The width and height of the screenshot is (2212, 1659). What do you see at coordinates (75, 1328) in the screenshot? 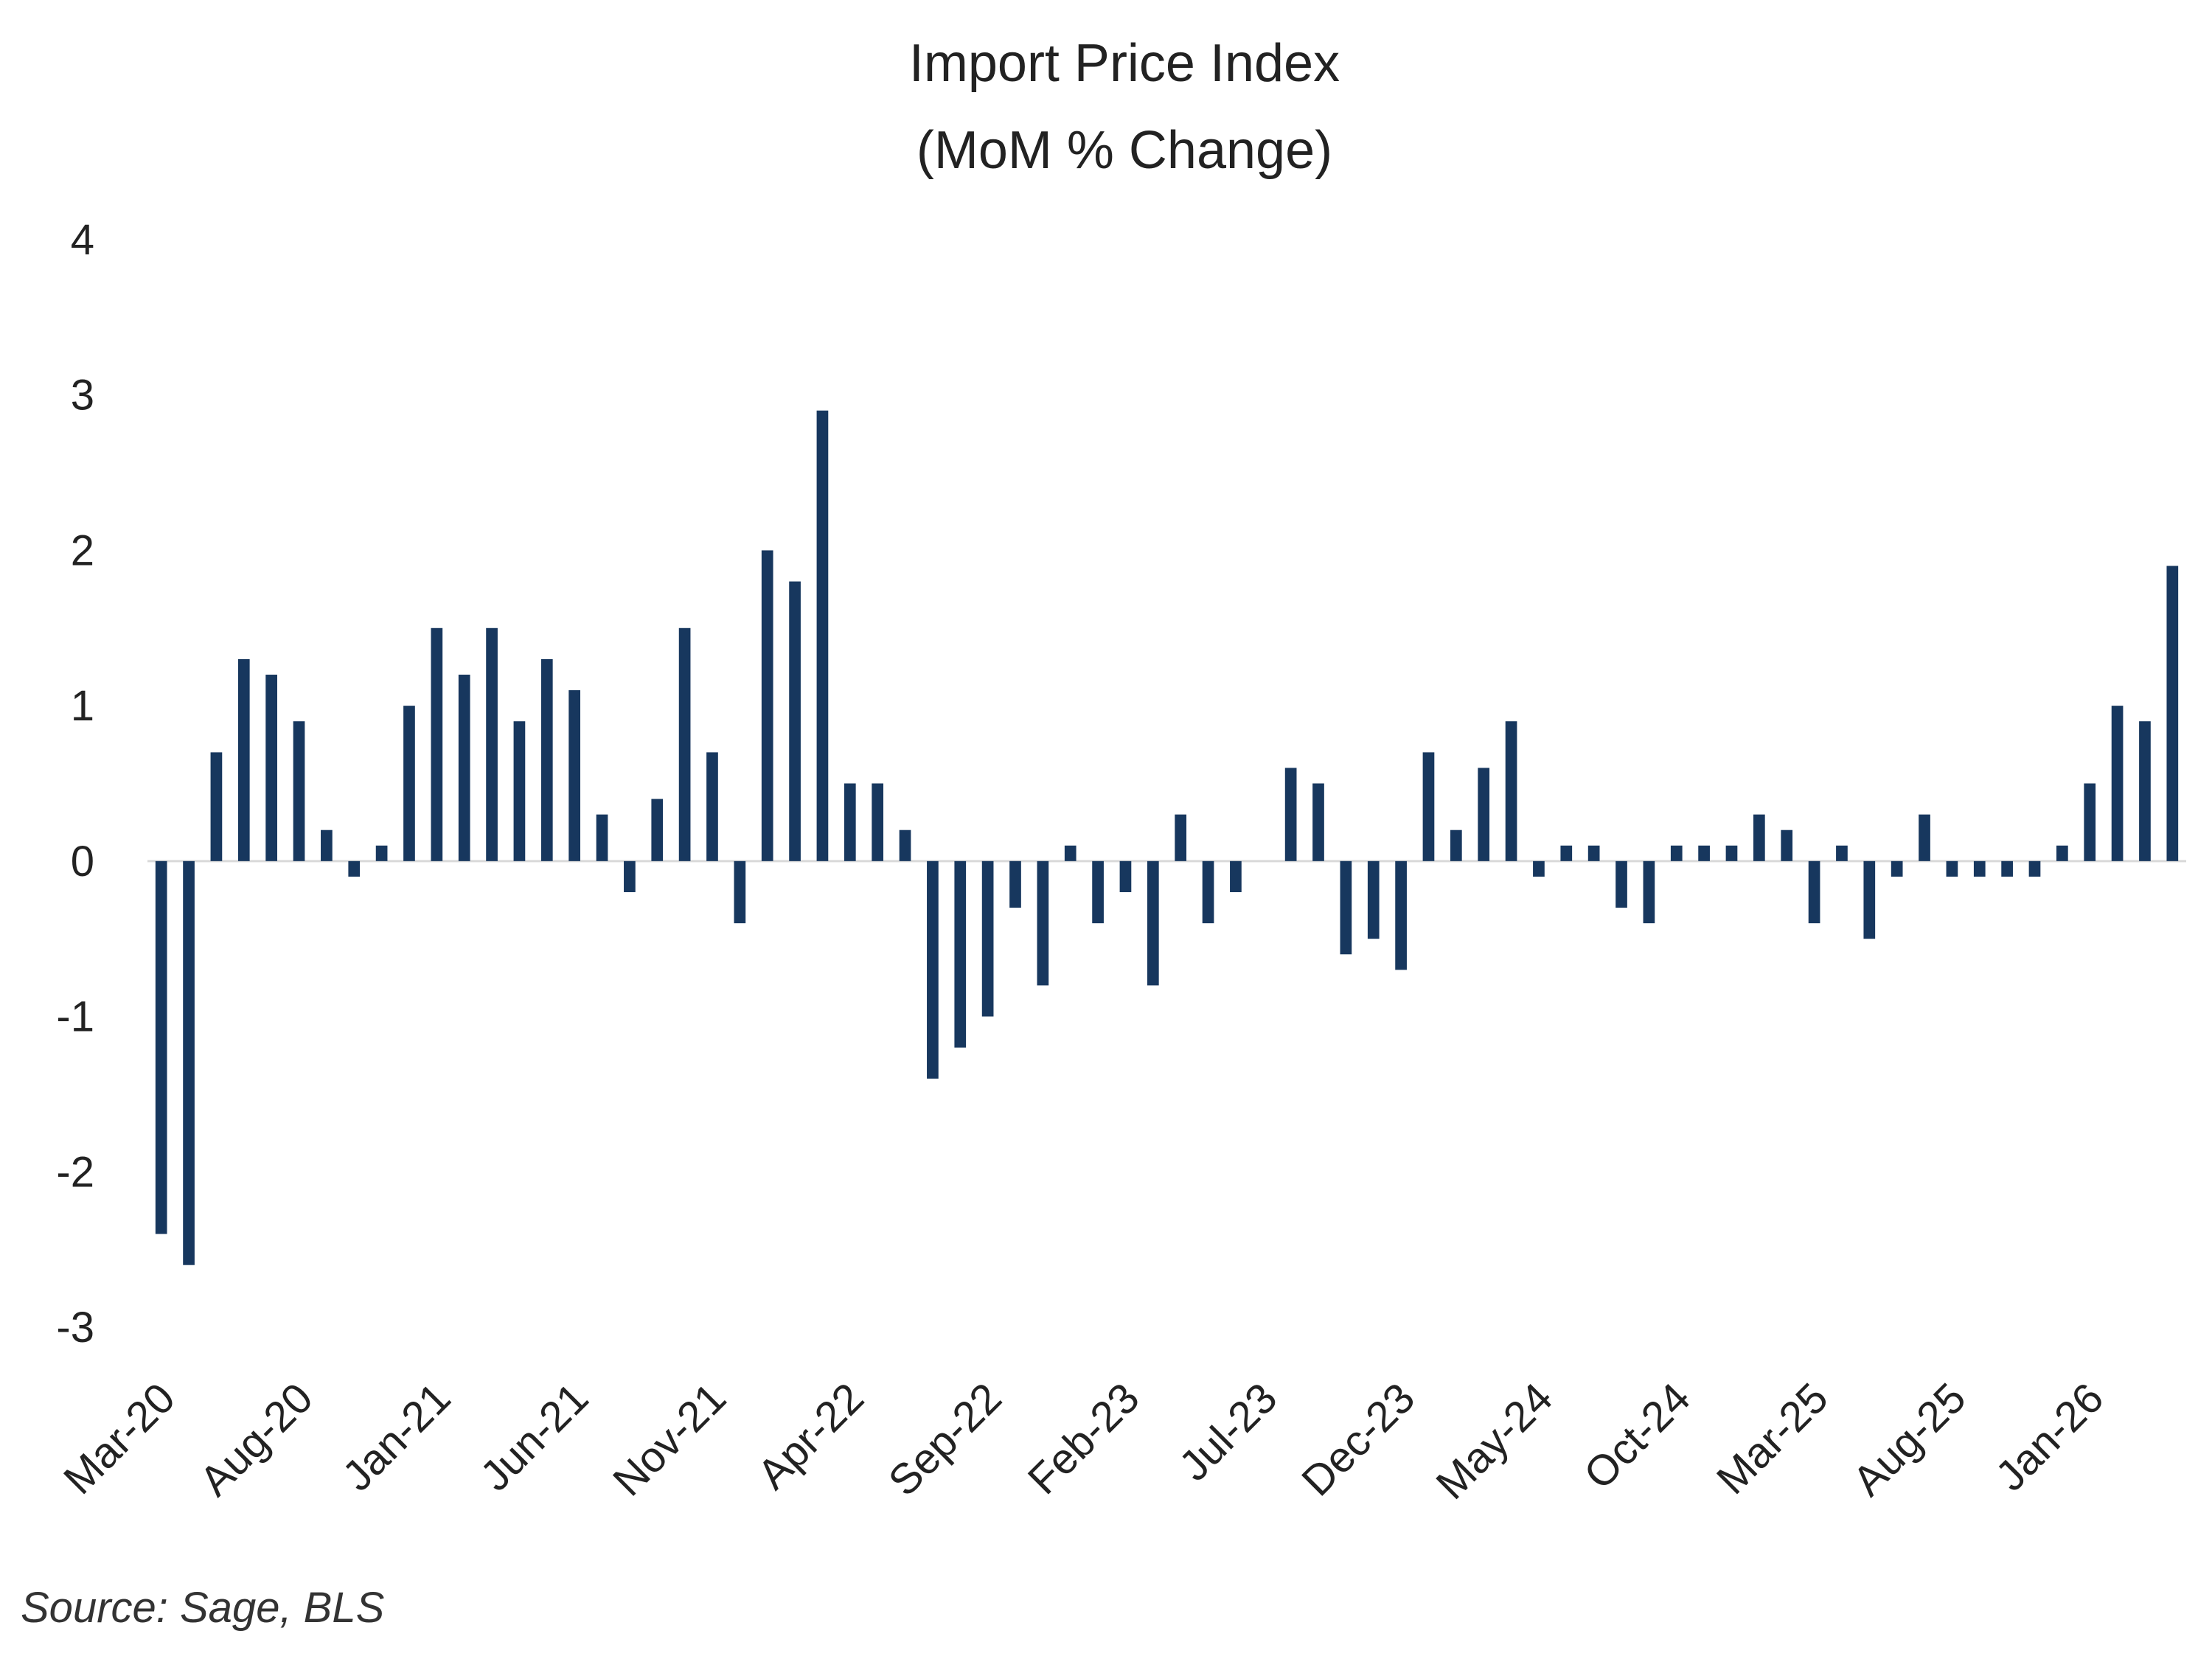
I see `y-tick-label: -3` at bounding box center [75, 1328].